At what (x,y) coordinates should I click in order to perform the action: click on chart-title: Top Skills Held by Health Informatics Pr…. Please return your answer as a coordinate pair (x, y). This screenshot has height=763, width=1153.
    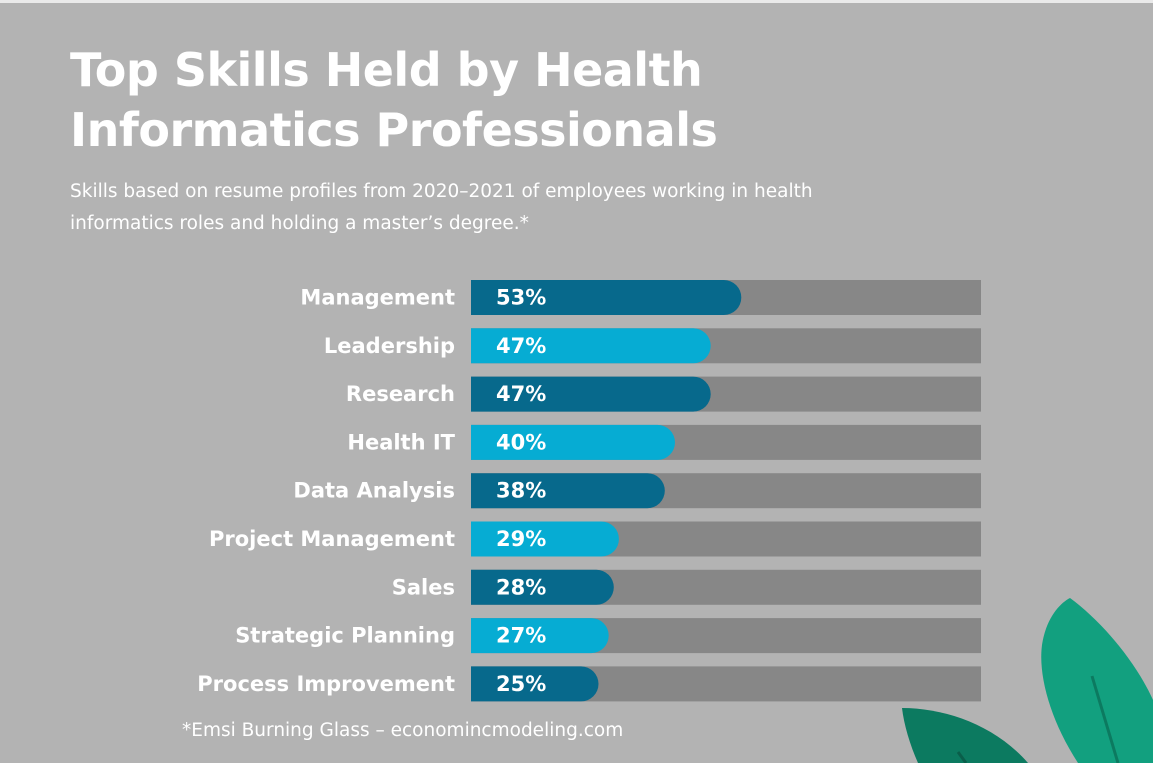
    Looking at the image, I should click on (394, 100).